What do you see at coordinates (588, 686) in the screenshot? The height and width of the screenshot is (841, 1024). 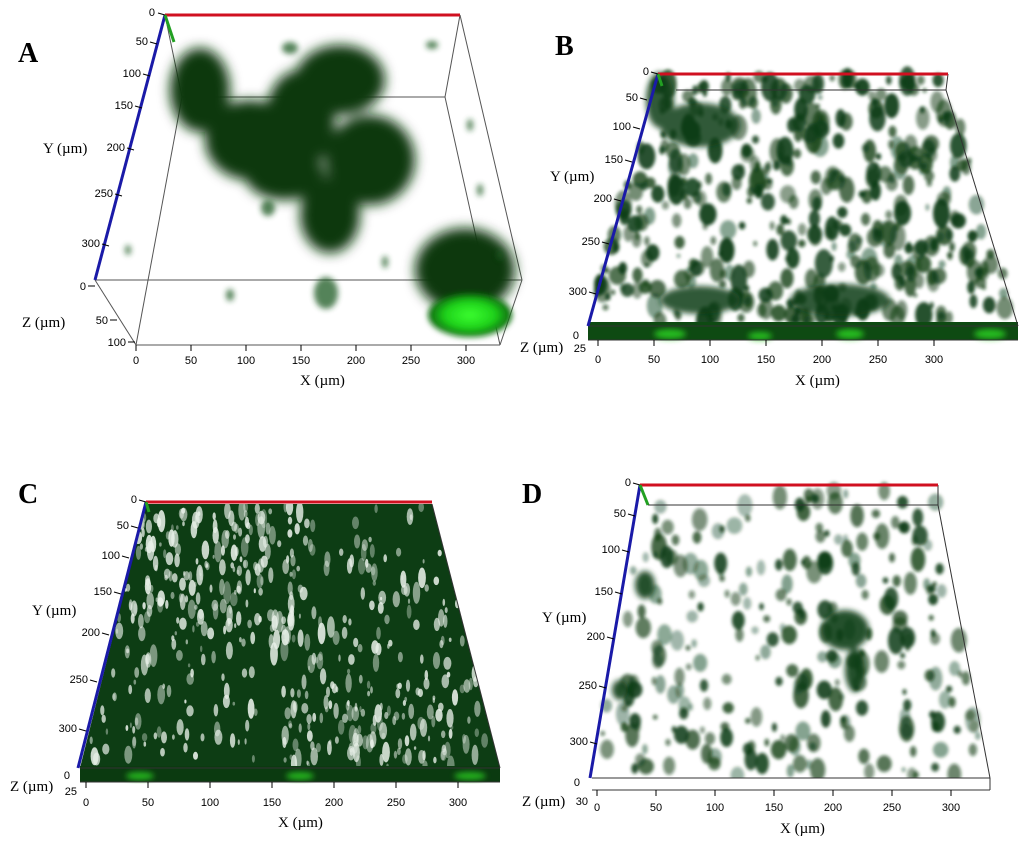 I see `panel-d-y-tick: 250` at bounding box center [588, 686].